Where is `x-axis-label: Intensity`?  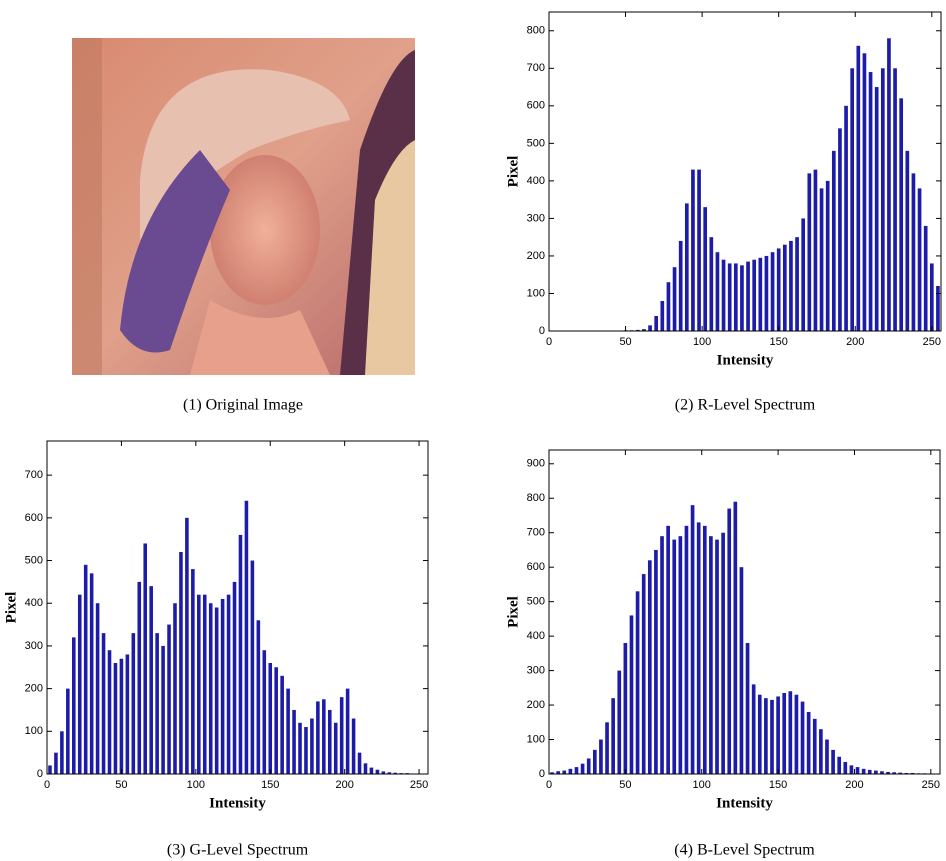 x-axis-label: Intensity is located at coordinates (745, 360).